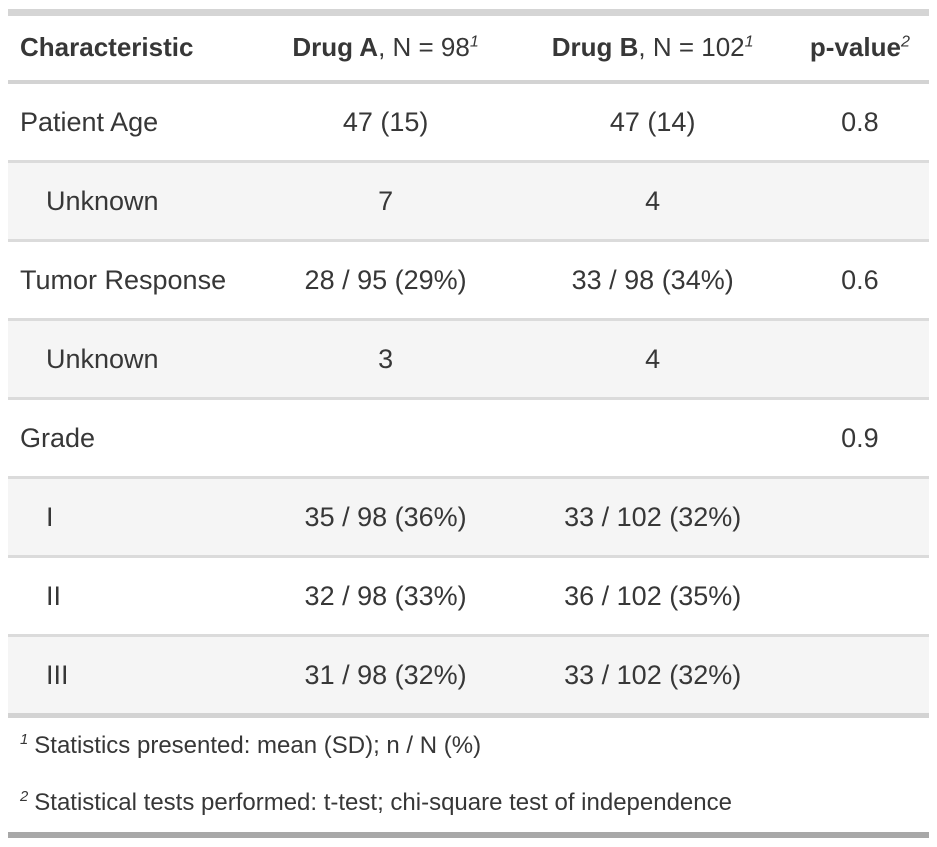  I want to click on drug-a-cell: 3, so click(386, 359).